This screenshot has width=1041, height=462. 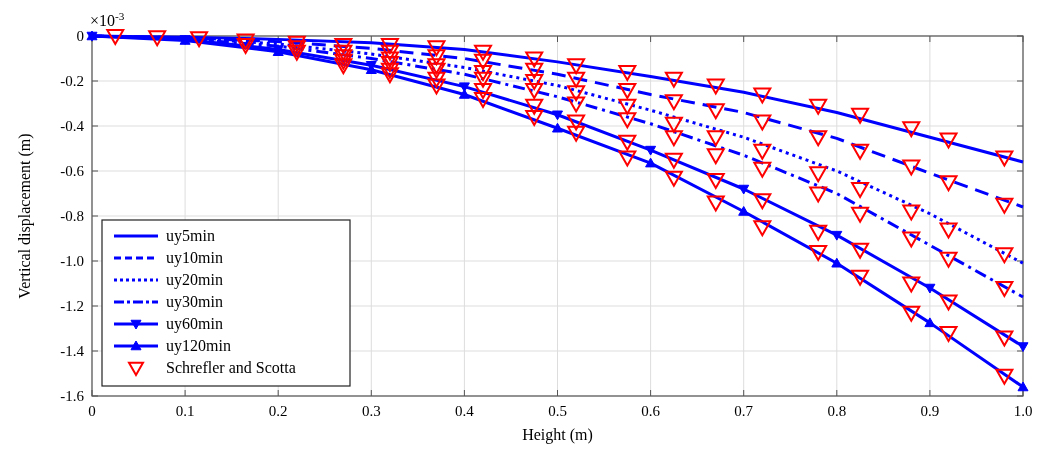 I want to click on x-tick-label: 0.8, so click(x=837, y=411).